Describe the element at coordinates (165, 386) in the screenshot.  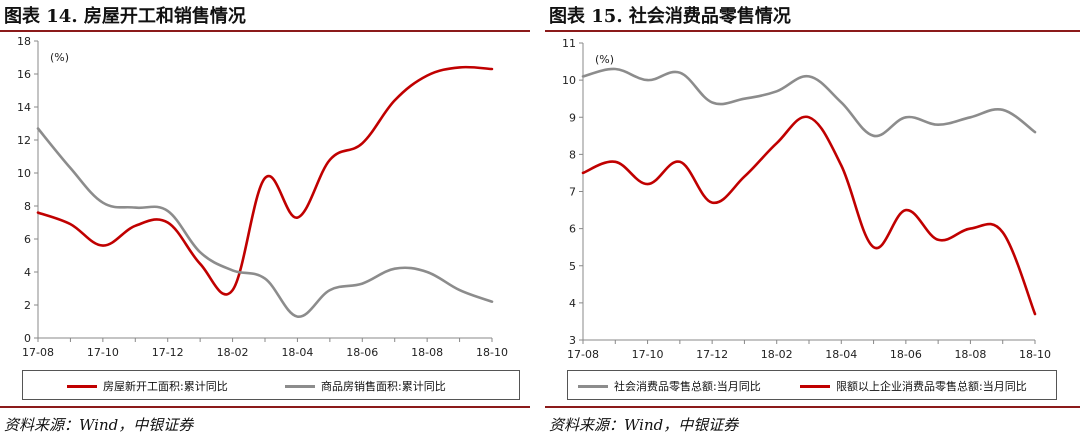
I see `legend-label: 房屋新开工面积:累计同比` at that location.